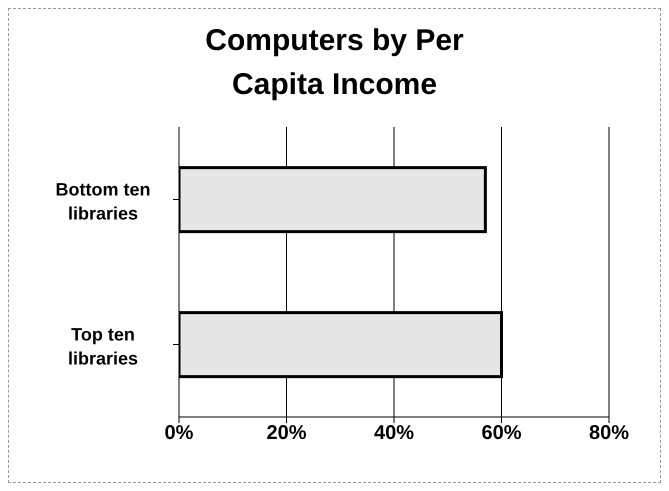 This screenshot has height=491, width=669. What do you see at coordinates (609, 433) in the screenshot?
I see `x-tick-label: 80%` at bounding box center [609, 433].